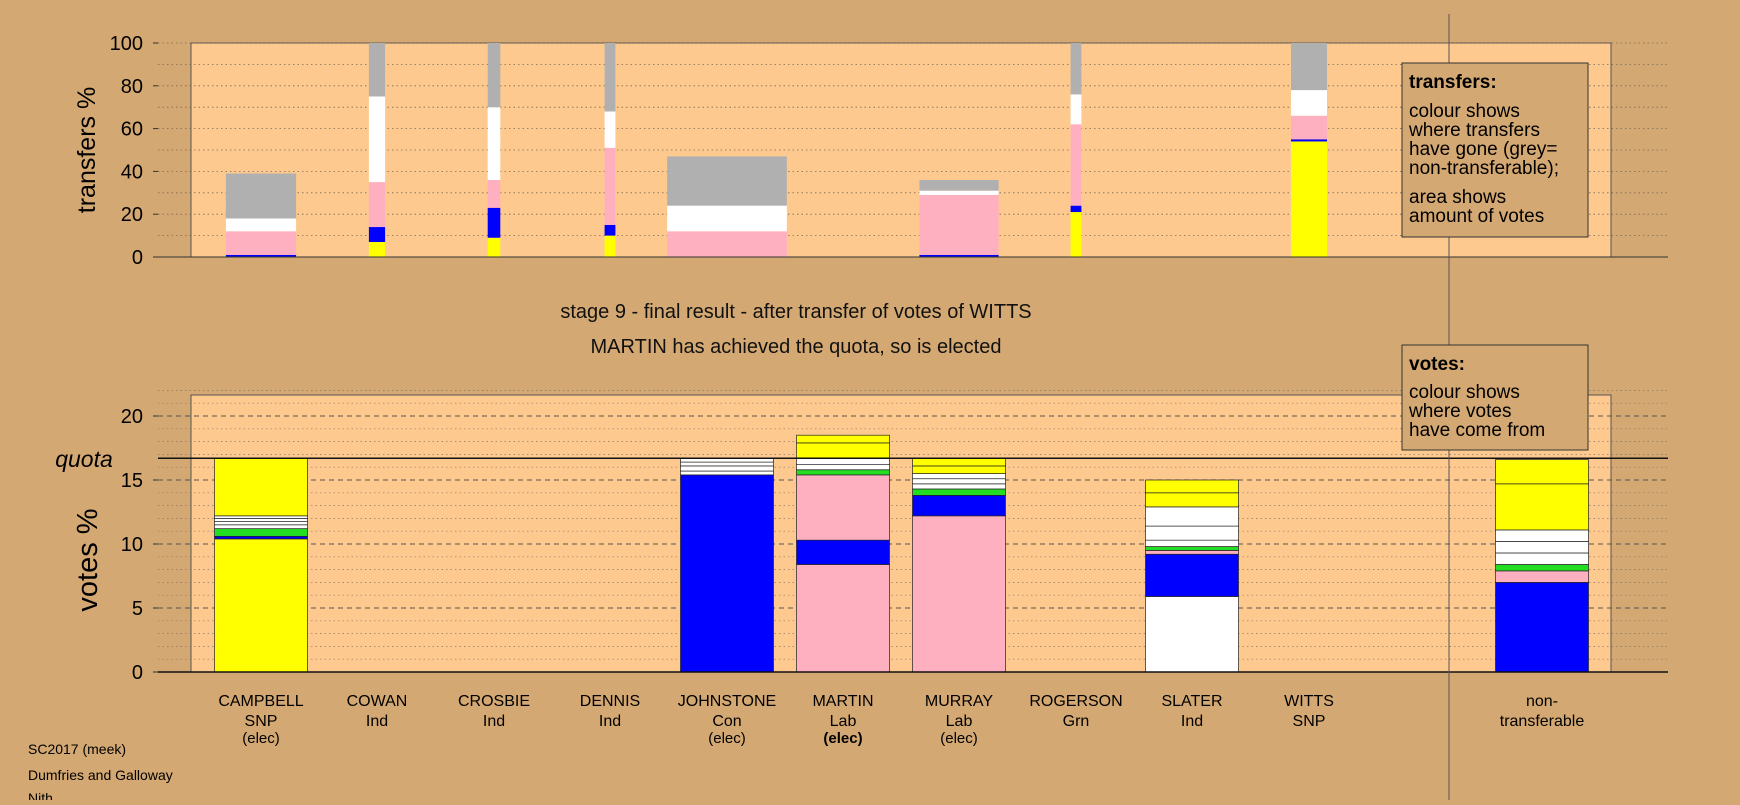  Describe the element at coordinates (132, 172) in the screenshot. I see `transfers-ytick-label: 40` at that location.